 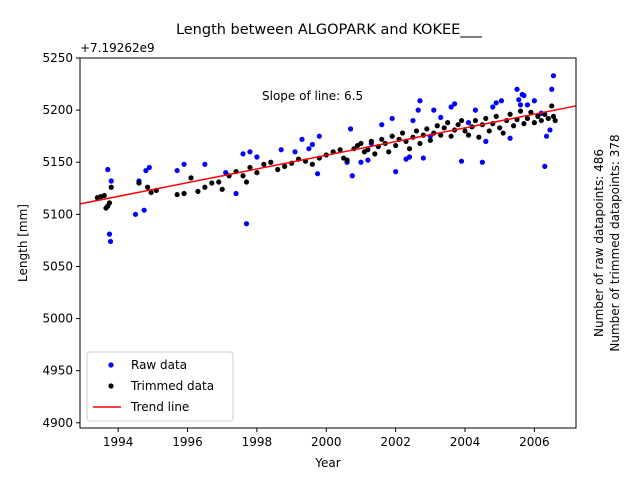 What do you see at coordinates (172, 386) in the screenshot?
I see `legend-trimmed-label: Trimmed data` at bounding box center [172, 386].